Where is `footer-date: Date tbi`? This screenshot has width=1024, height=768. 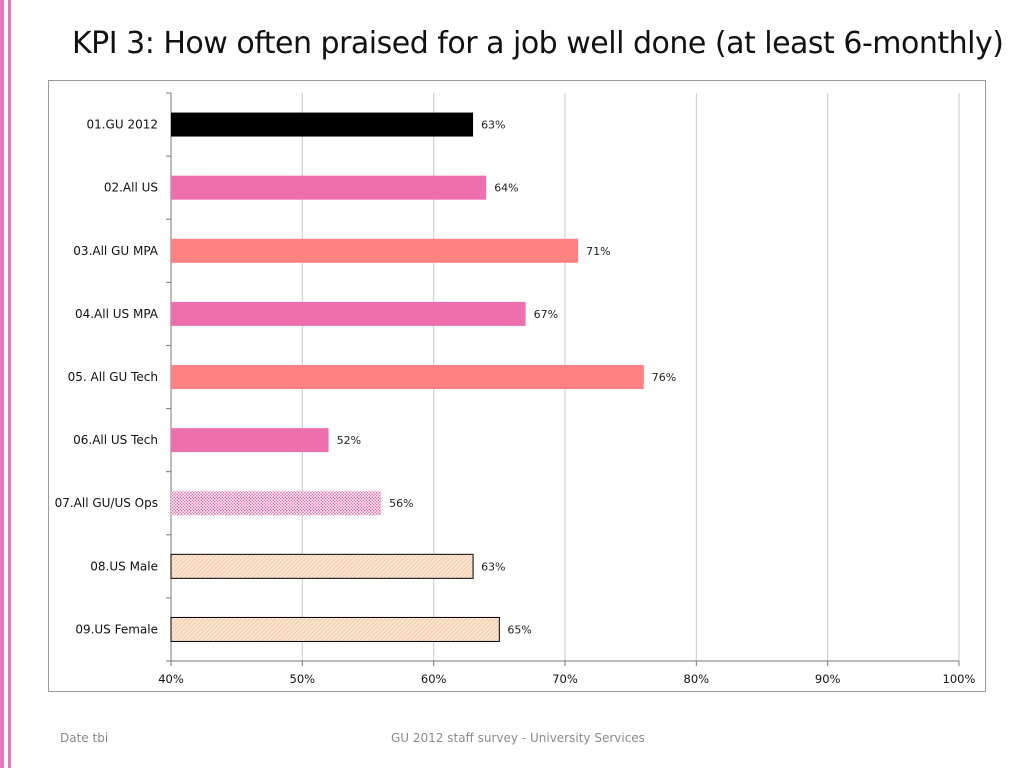
footer-date: Date tbi is located at coordinates (84, 738).